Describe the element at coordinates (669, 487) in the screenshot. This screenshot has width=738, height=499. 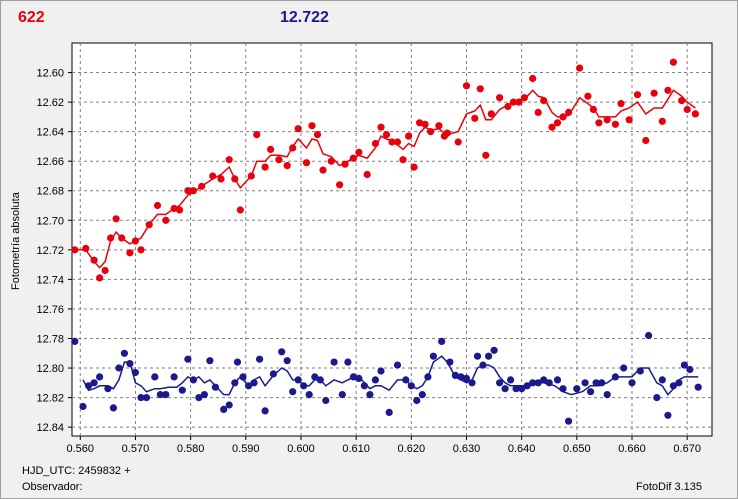
I see `version-label: FotoDif 3.135` at that location.